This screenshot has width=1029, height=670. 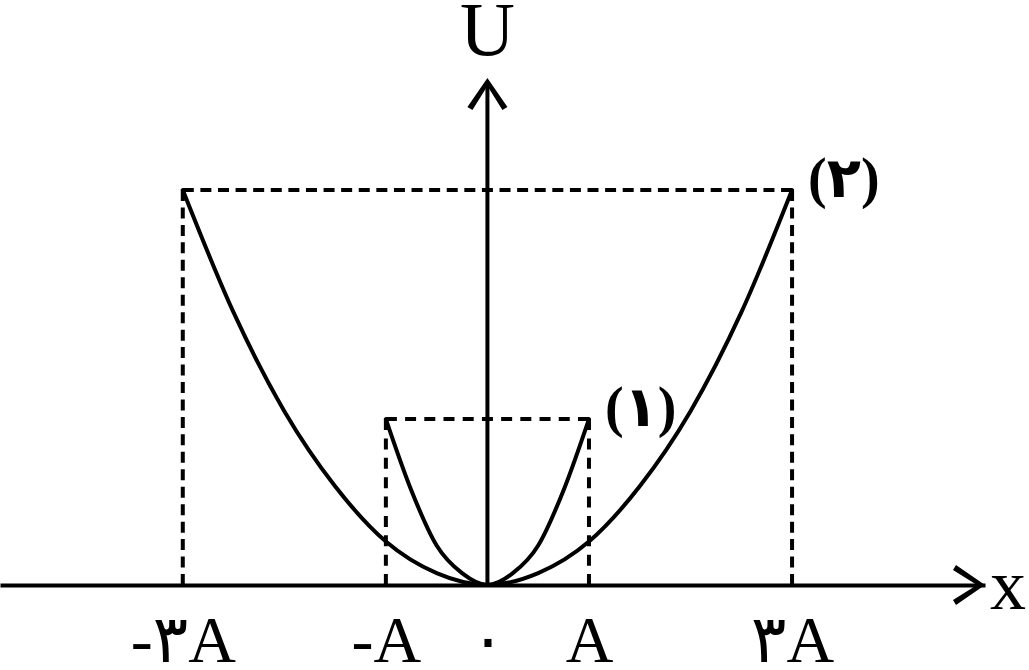 I want to click on x-tick-label: -A, so click(x=386, y=636).